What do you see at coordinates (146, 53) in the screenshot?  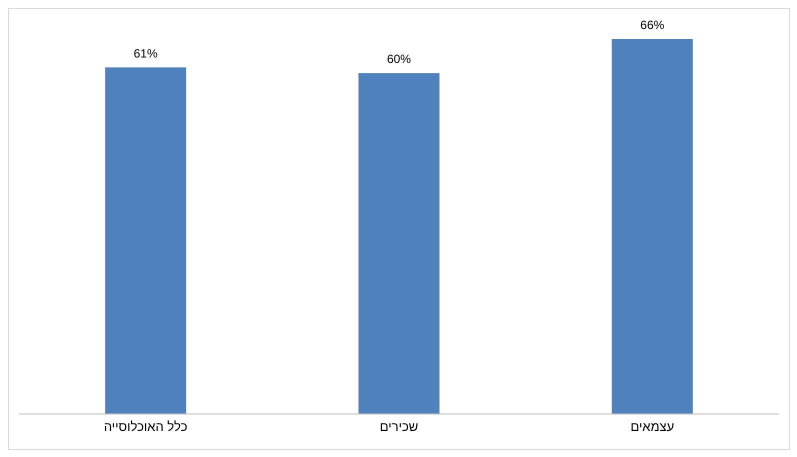 I see `data-label: 61%` at bounding box center [146, 53].